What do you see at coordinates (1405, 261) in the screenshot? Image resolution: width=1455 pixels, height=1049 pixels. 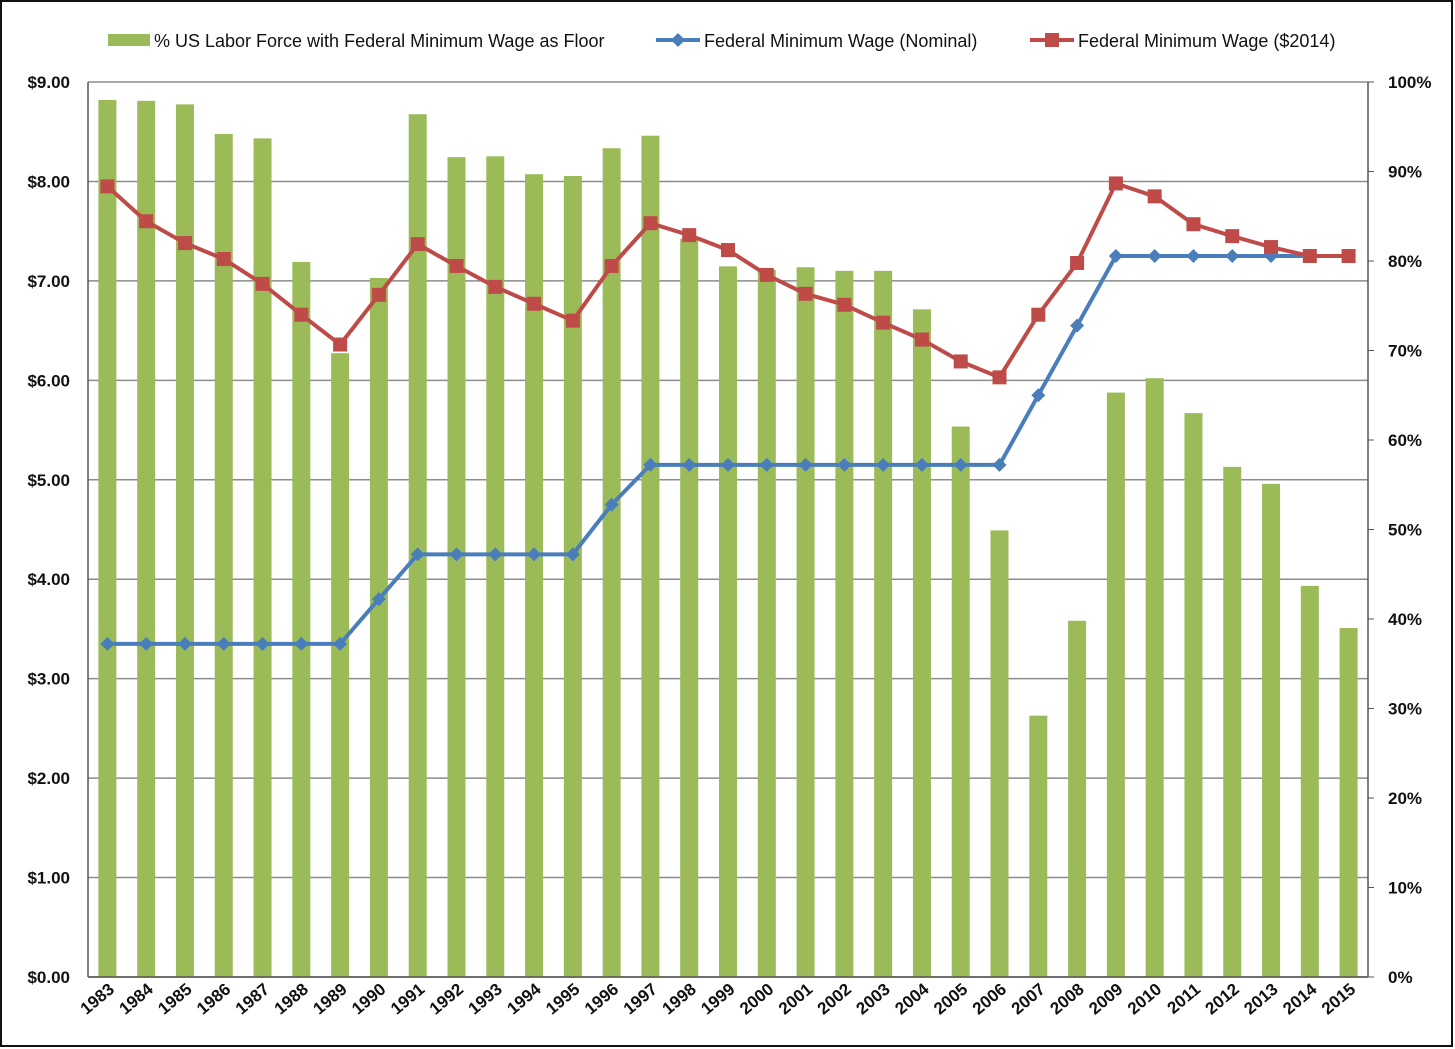 I see `y2-tick-label: 80%` at bounding box center [1405, 261].